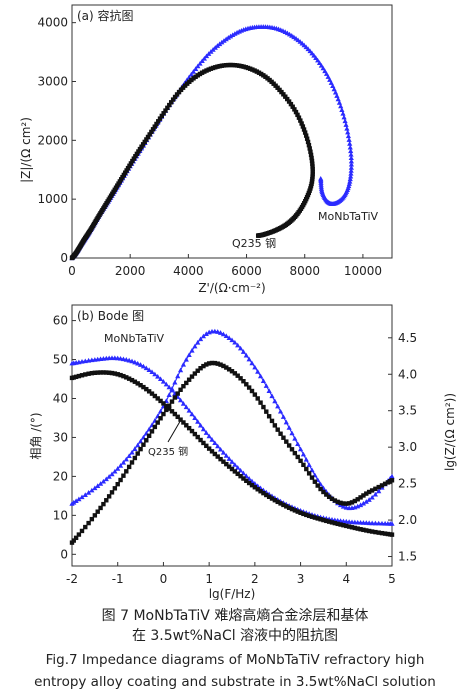 The width and height of the screenshot is (470, 700). What do you see at coordinates (407, 411) in the screenshot?
I see `panel-b-y2-tick-label: 3.5` at bounding box center [407, 411].